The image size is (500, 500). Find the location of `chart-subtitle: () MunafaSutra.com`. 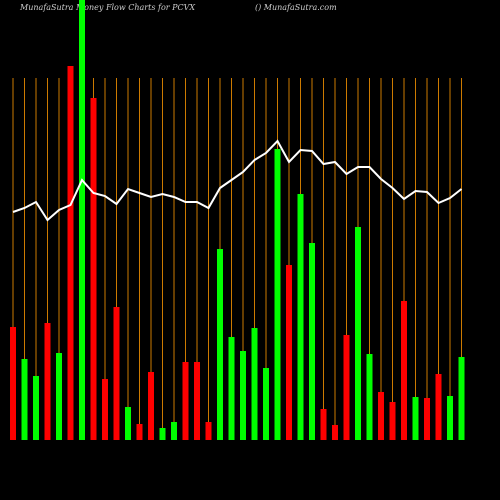

chart-subtitle: () MunafaSutra.com is located at coordinates (296, 7).